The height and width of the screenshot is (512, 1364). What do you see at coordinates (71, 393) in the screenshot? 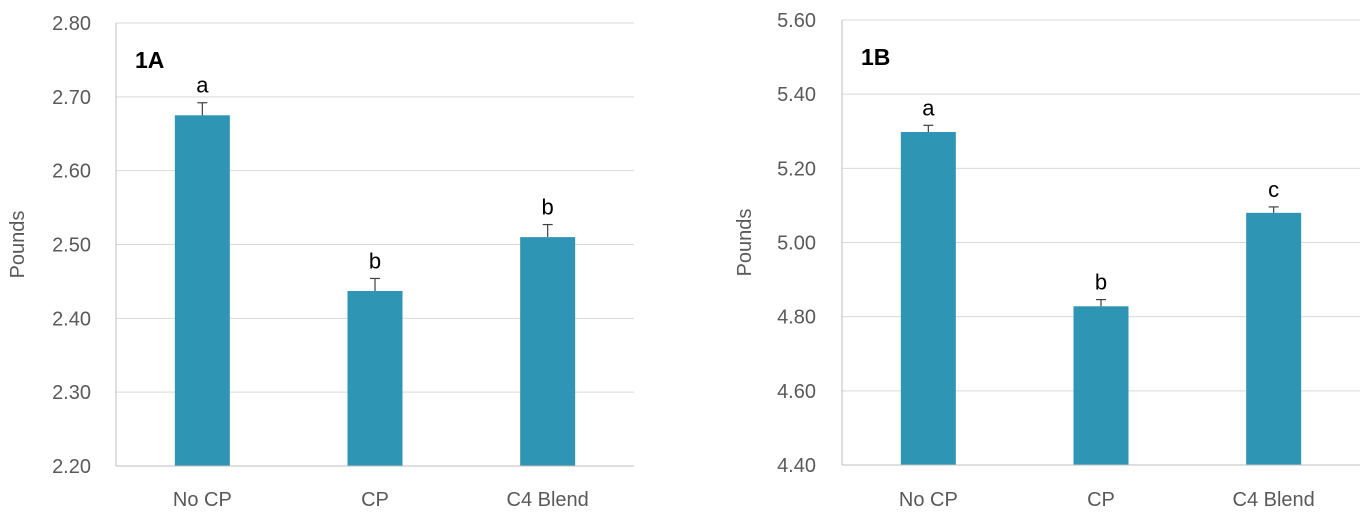
I see `y-tick-label: 2.30` at bounding box center [71, 393].